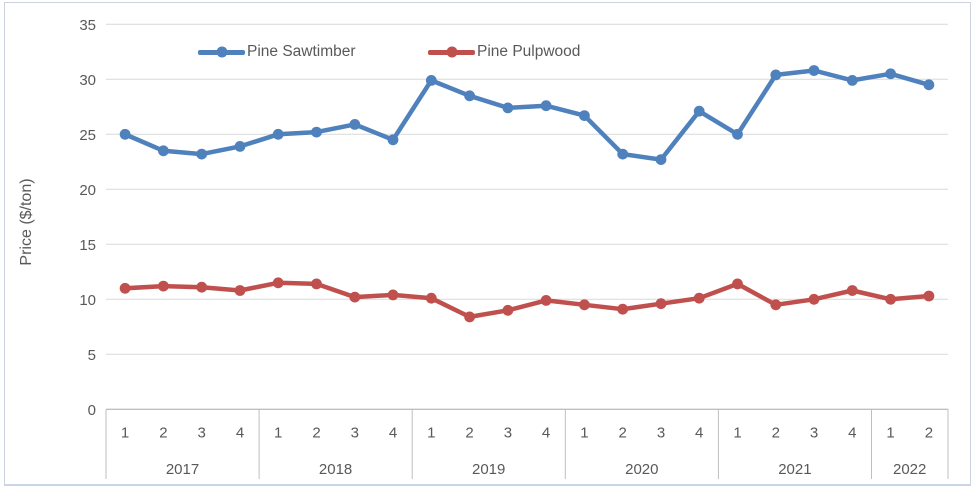 The height and width of the screenshot is (489, 977). Describe the element at coordinates (87, 80) in the screenshot. I see `y-tick-label: 30` at that location.